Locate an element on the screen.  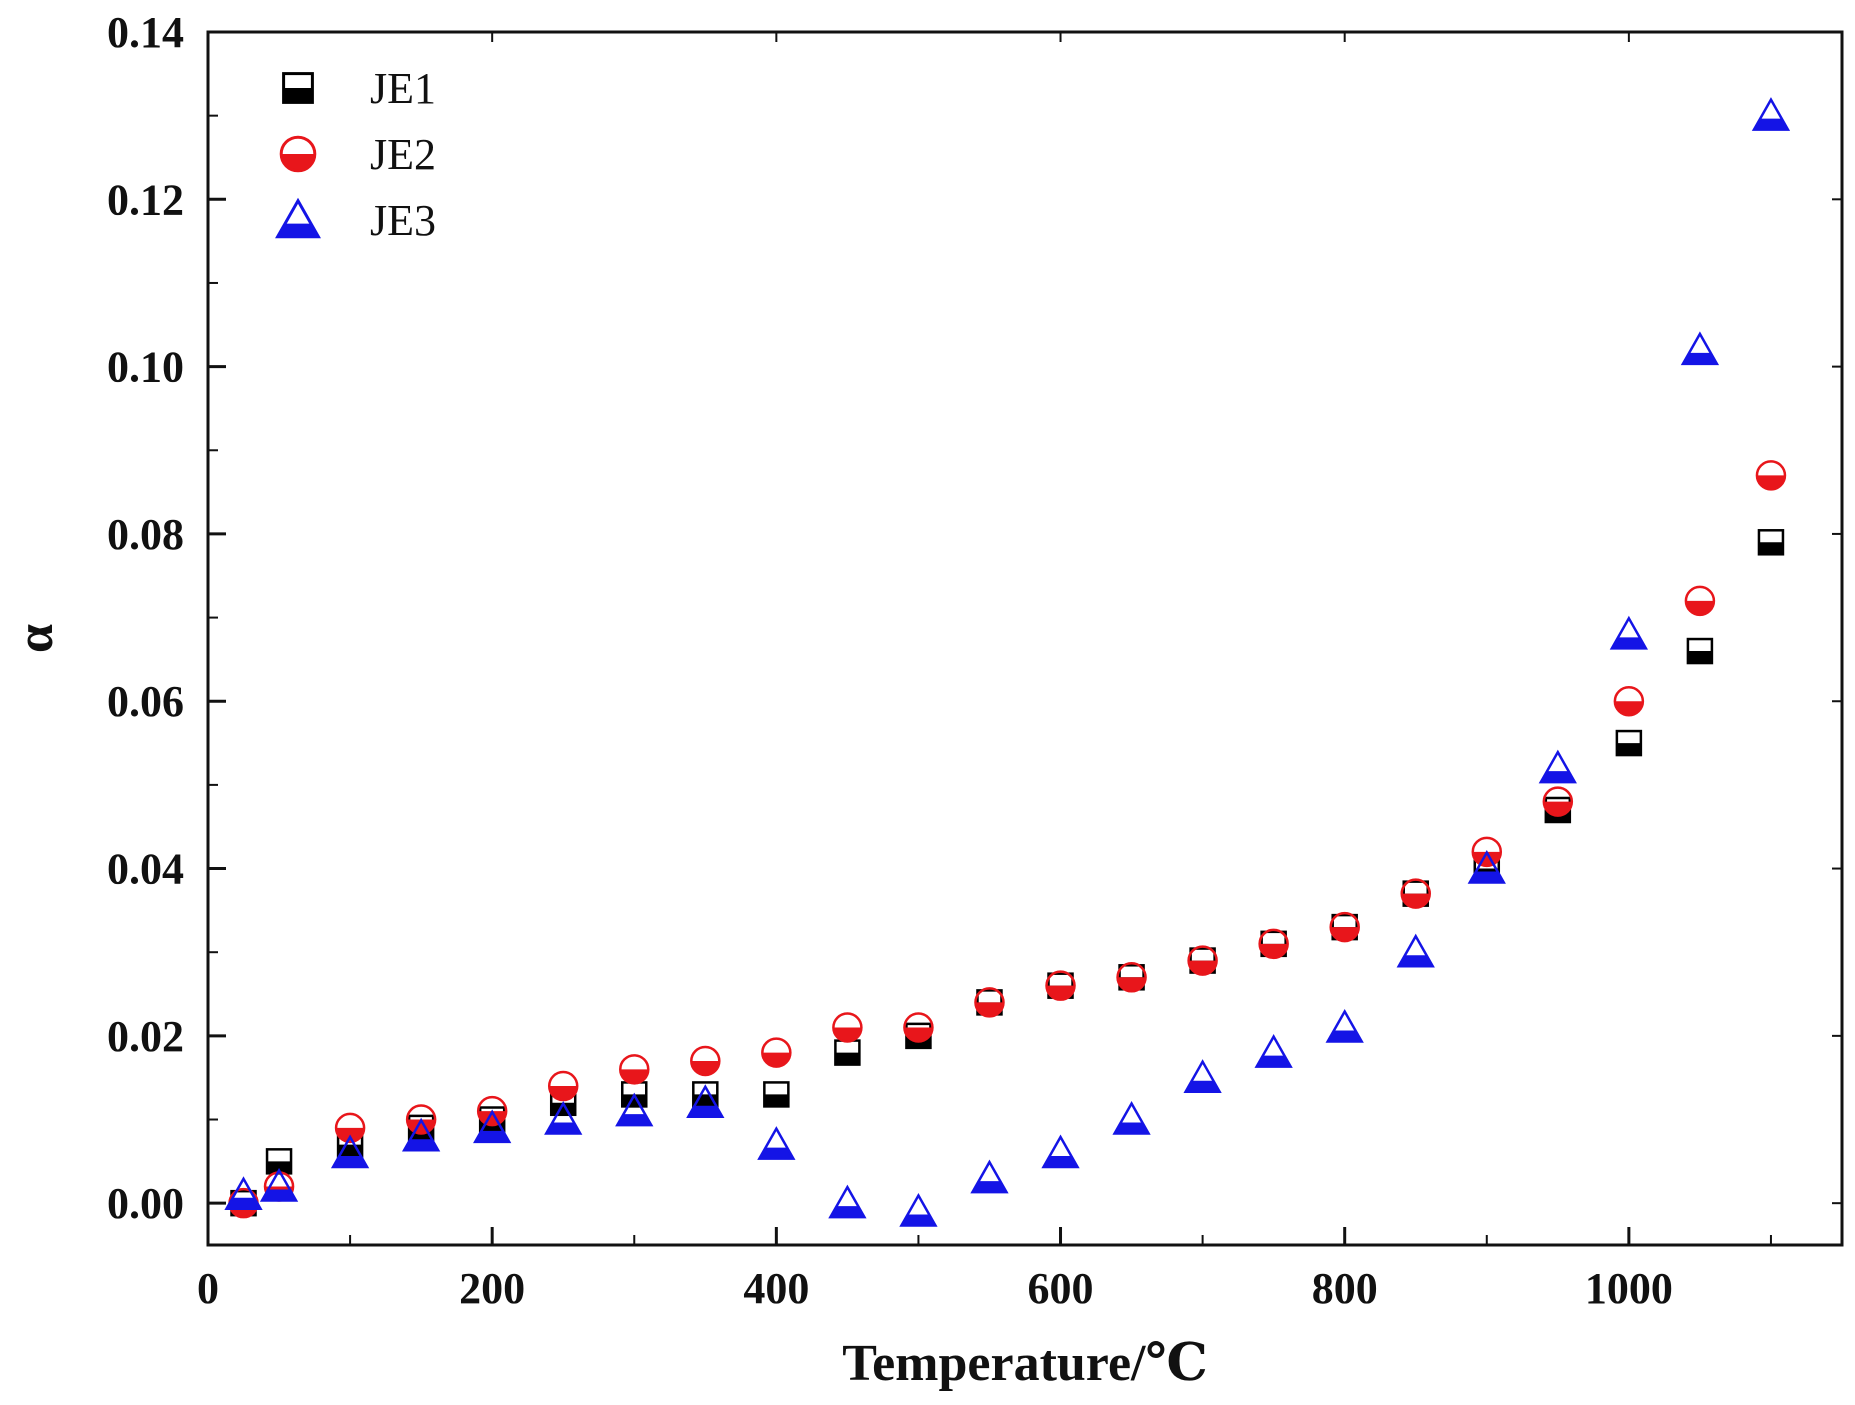
y-tick-label: 0.10 is located at coordinates (145, 367).